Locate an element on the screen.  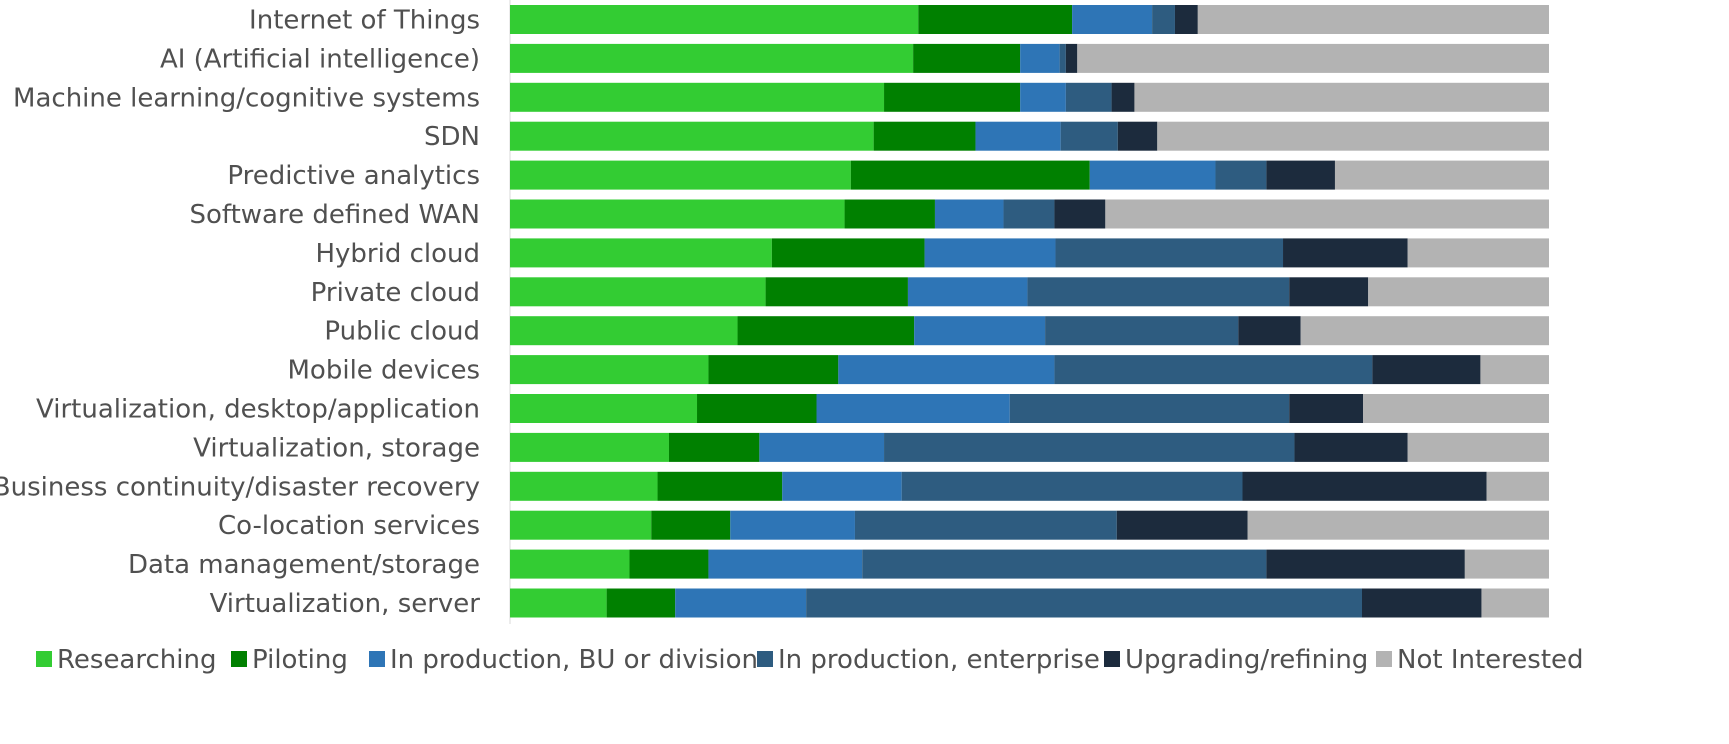
bar-segment-not-interested-private-cloud is located at coordinates (1458, 292).